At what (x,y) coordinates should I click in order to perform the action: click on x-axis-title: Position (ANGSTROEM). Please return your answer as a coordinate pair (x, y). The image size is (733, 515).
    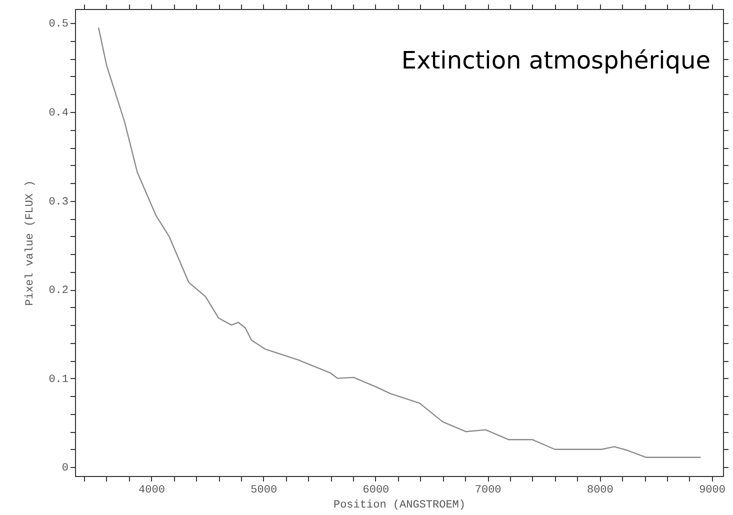
    Looking at the image, I should click on (399, 506).